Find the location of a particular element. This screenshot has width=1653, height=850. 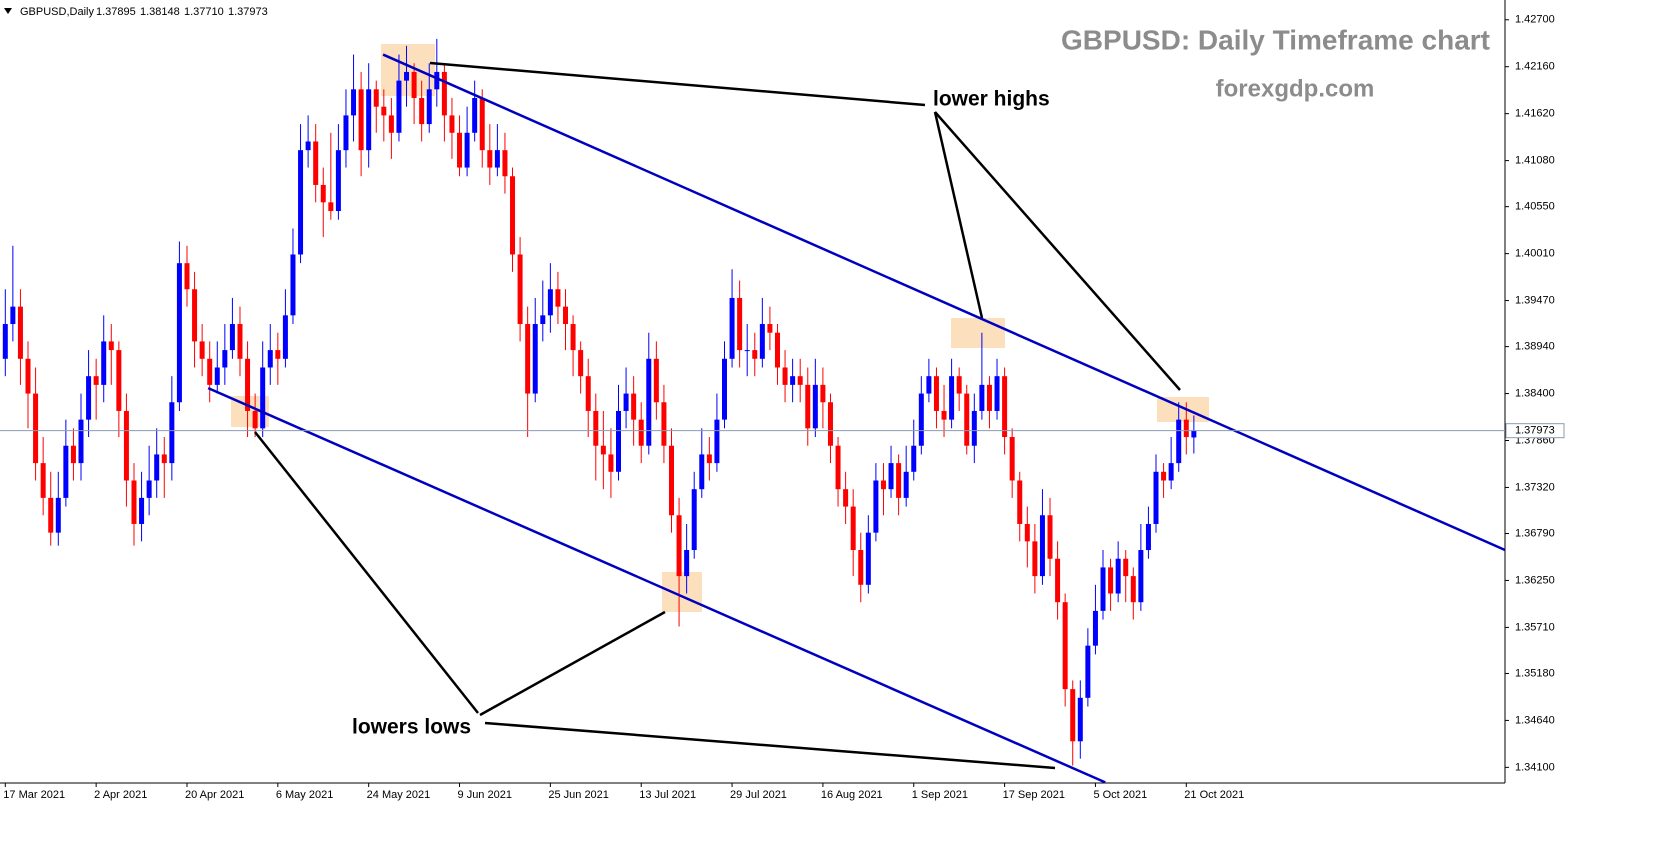

header-high: 1.38148 is located at coordinates (160, 12).